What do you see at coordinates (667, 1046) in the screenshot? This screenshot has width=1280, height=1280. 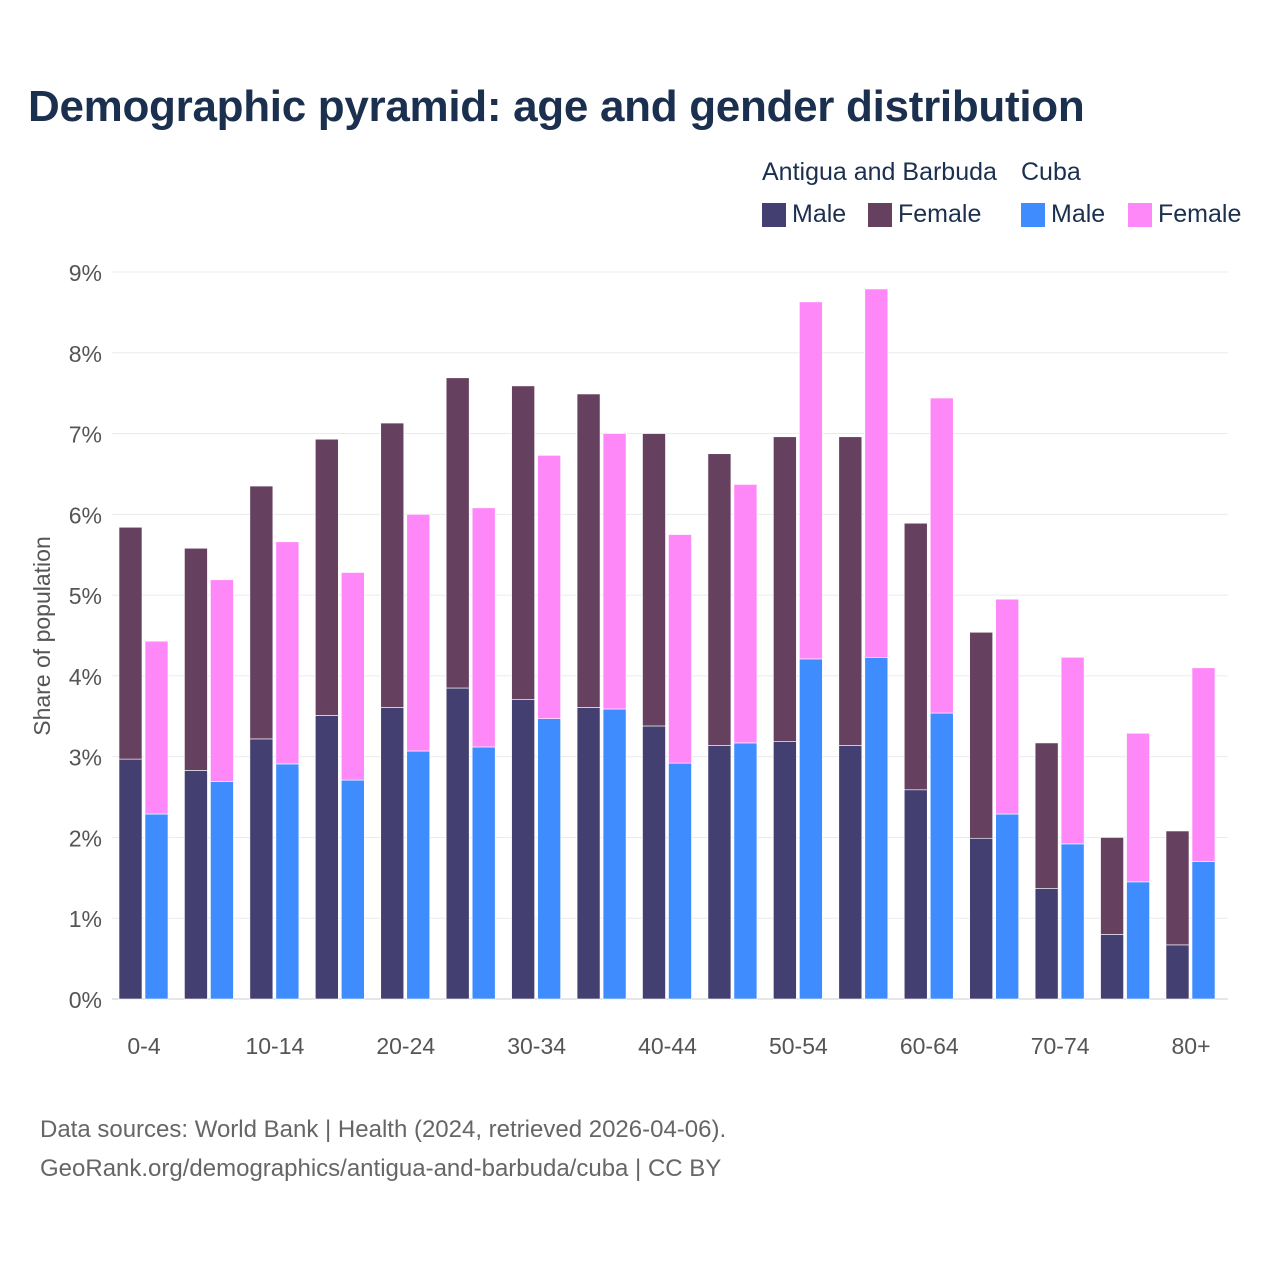 I see `x-tick-label: 40-44` at bounding box center [667, 1046].